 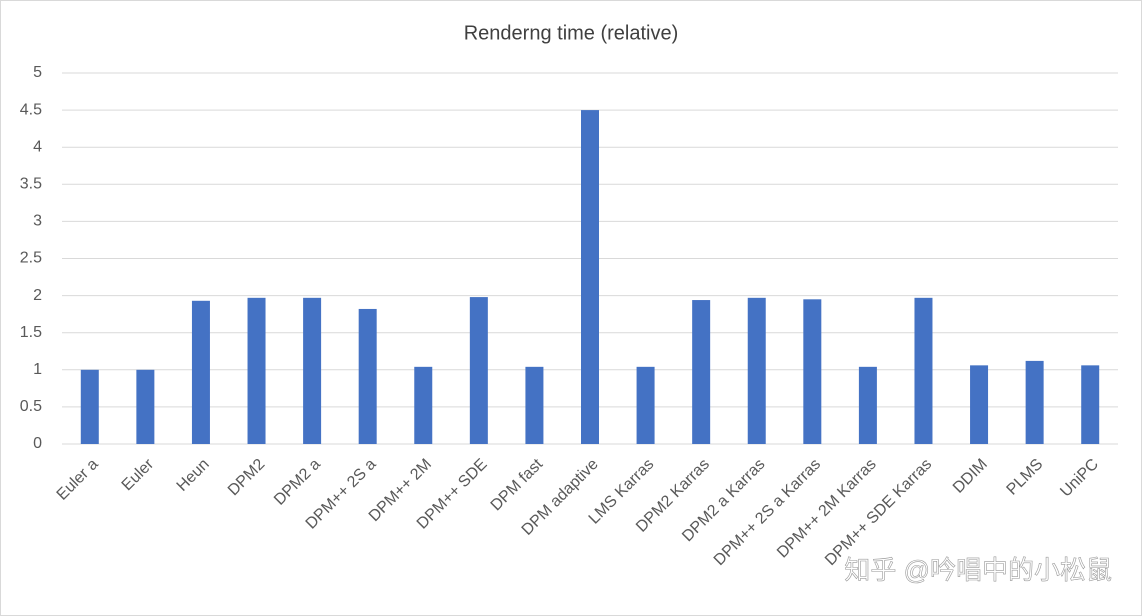 What do you see at coordinates (37, 221) in the screenshot?
I see `y-tick-label: 3` at bounding box center [37, 221].